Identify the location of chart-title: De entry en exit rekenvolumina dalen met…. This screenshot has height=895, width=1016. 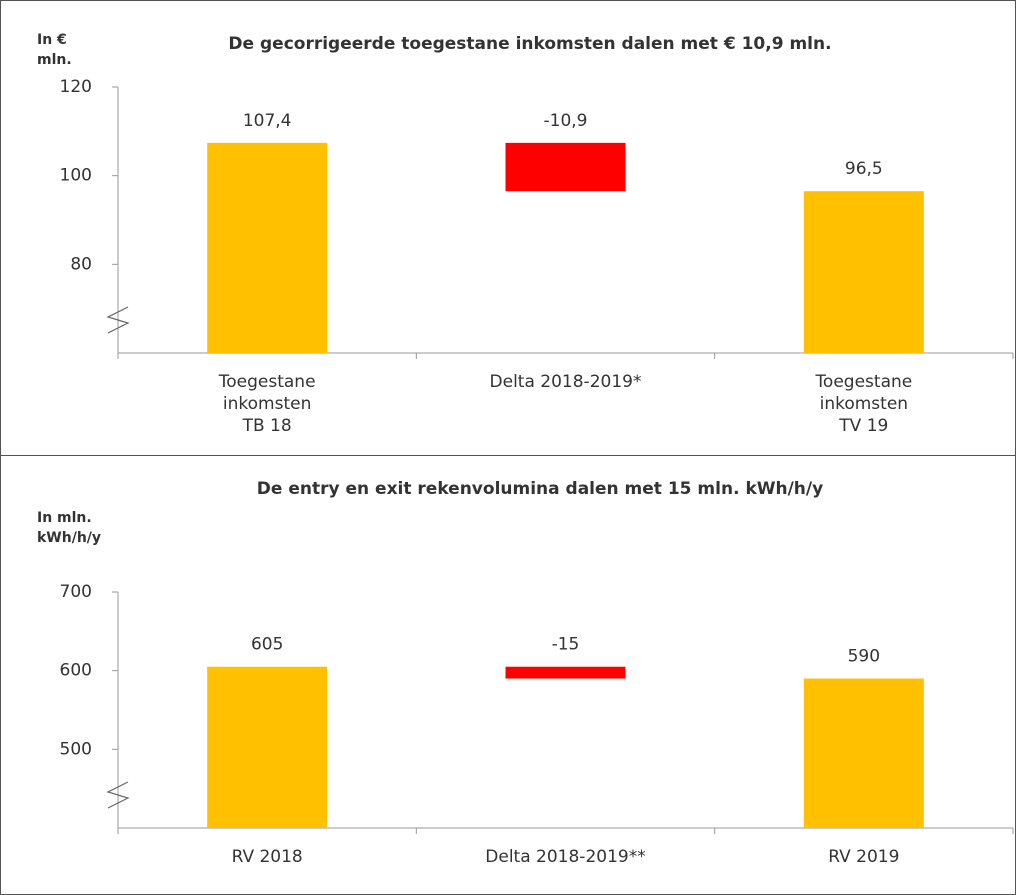
(540, 489).